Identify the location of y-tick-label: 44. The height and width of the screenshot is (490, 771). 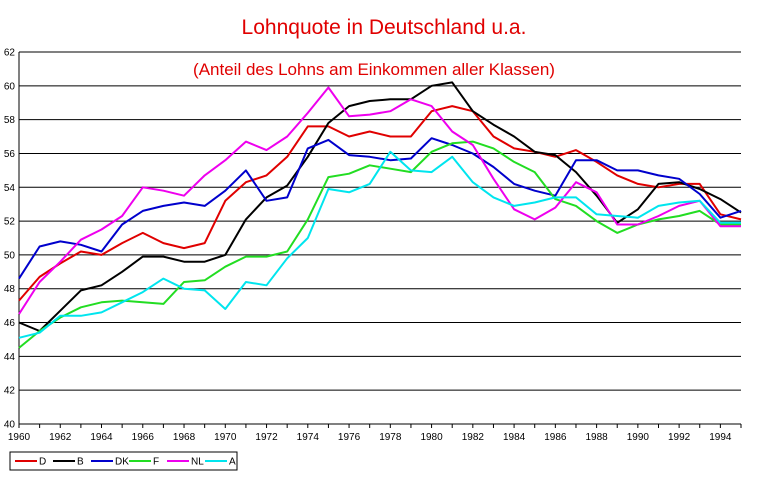
(10, 357).